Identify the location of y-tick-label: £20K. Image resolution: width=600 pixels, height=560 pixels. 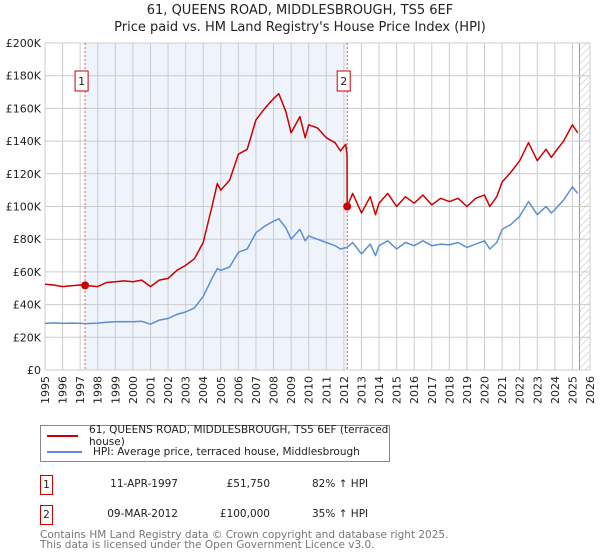
(27, 337).